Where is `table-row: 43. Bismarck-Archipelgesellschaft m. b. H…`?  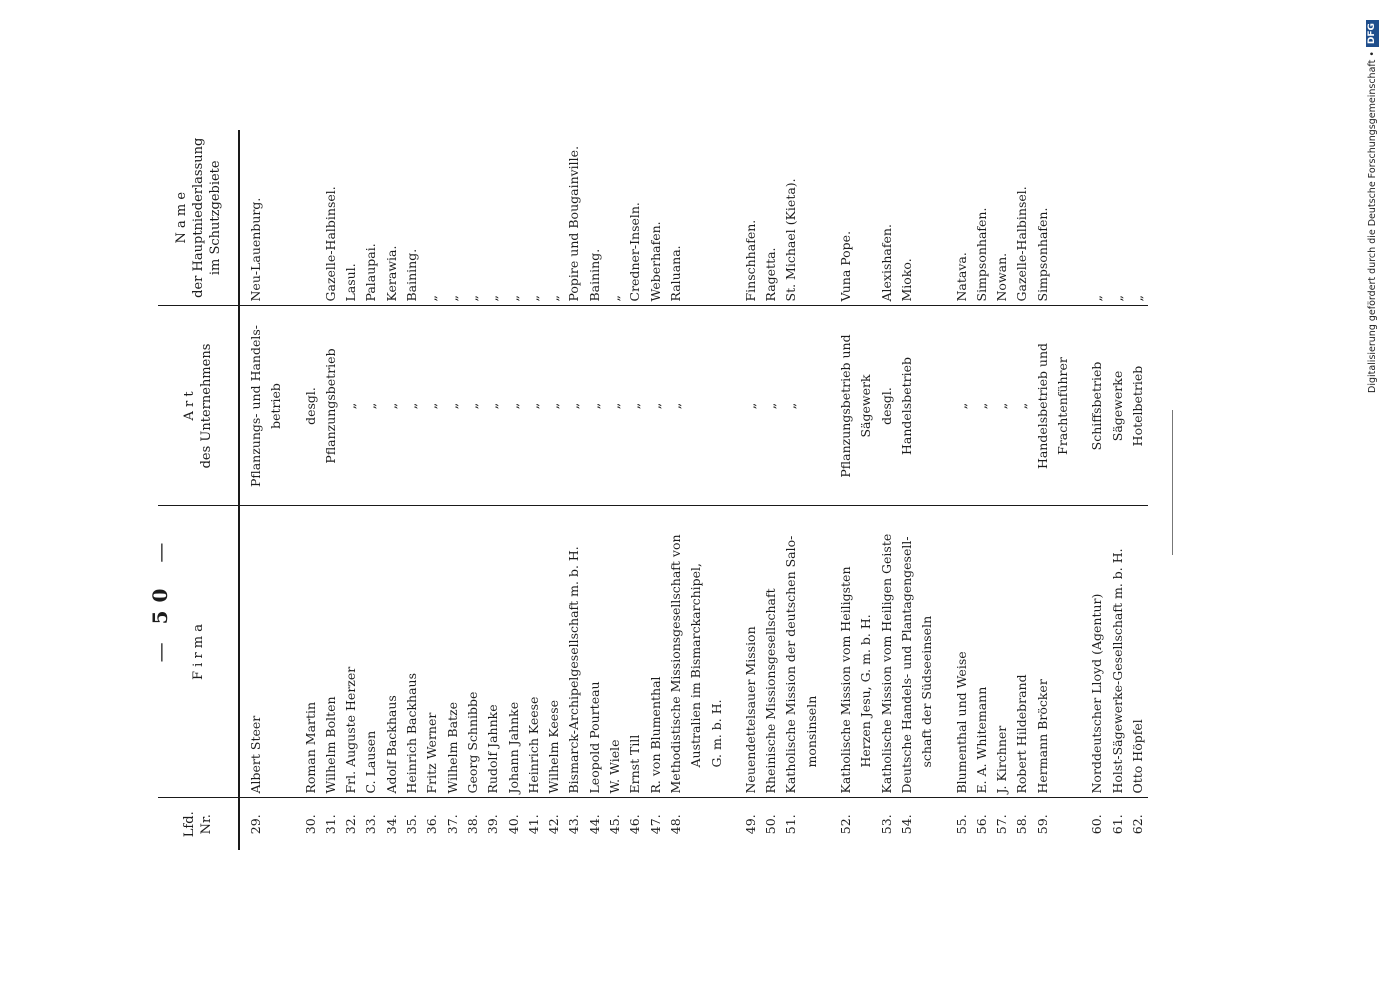
table-row: 43. Bismarck-Archipelgesellschaft m. b. H… is located at coordinates (574, 490).